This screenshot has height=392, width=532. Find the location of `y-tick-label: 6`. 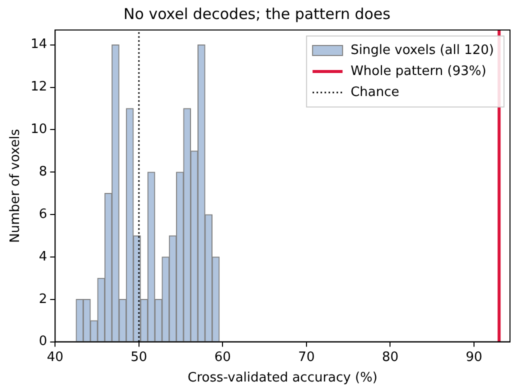

y-tick-label: 6 is located at coordinates (43, 214).